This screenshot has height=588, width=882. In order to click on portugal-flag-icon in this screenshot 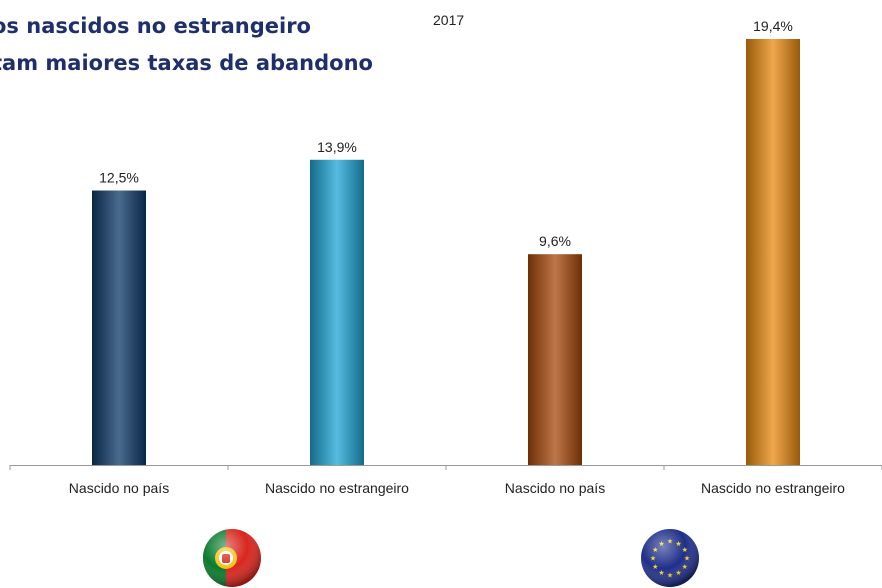, I will do `click(232, 558)`.